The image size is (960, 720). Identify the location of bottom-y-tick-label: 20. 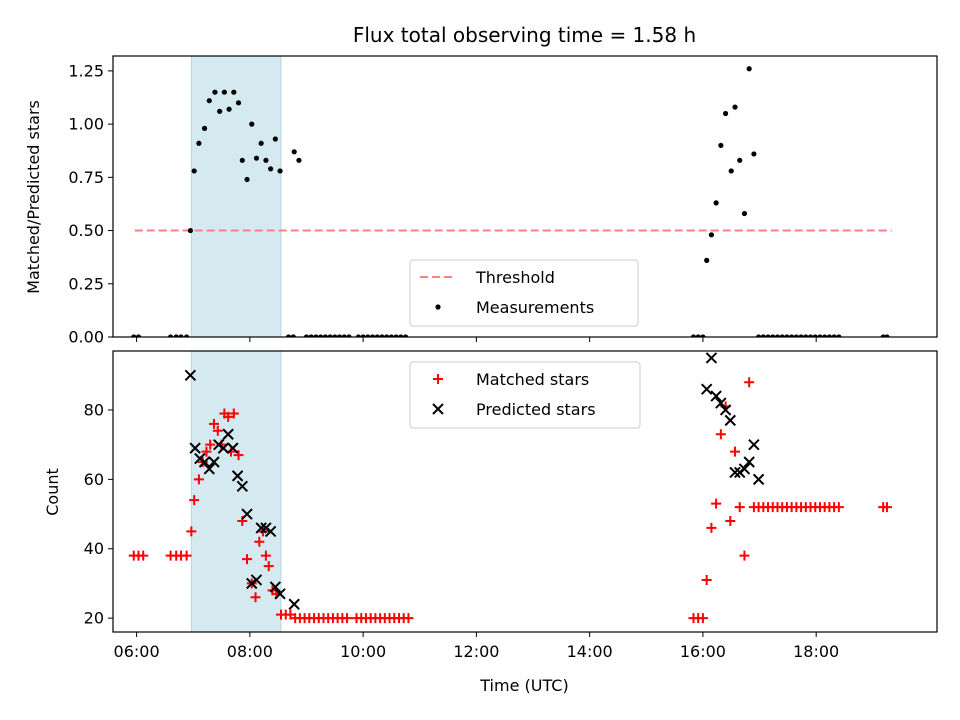
(94, 618).